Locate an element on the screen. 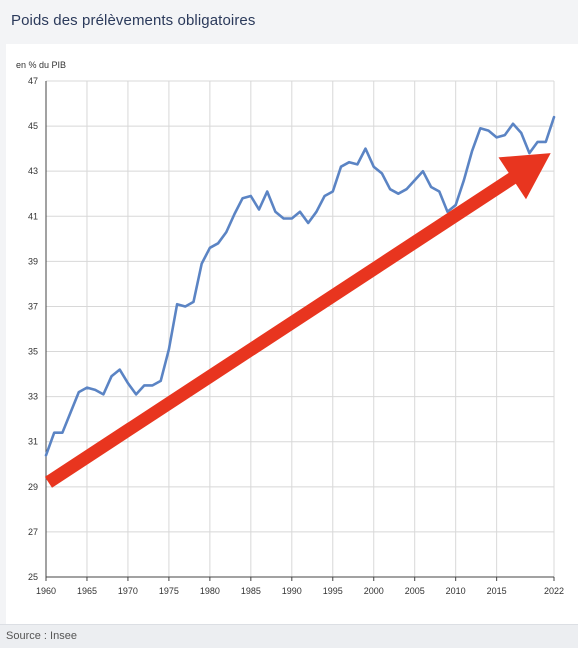 This screenshot has height=648, width=578. x-tick-label: 1995 is located at coordinates (333, 591).